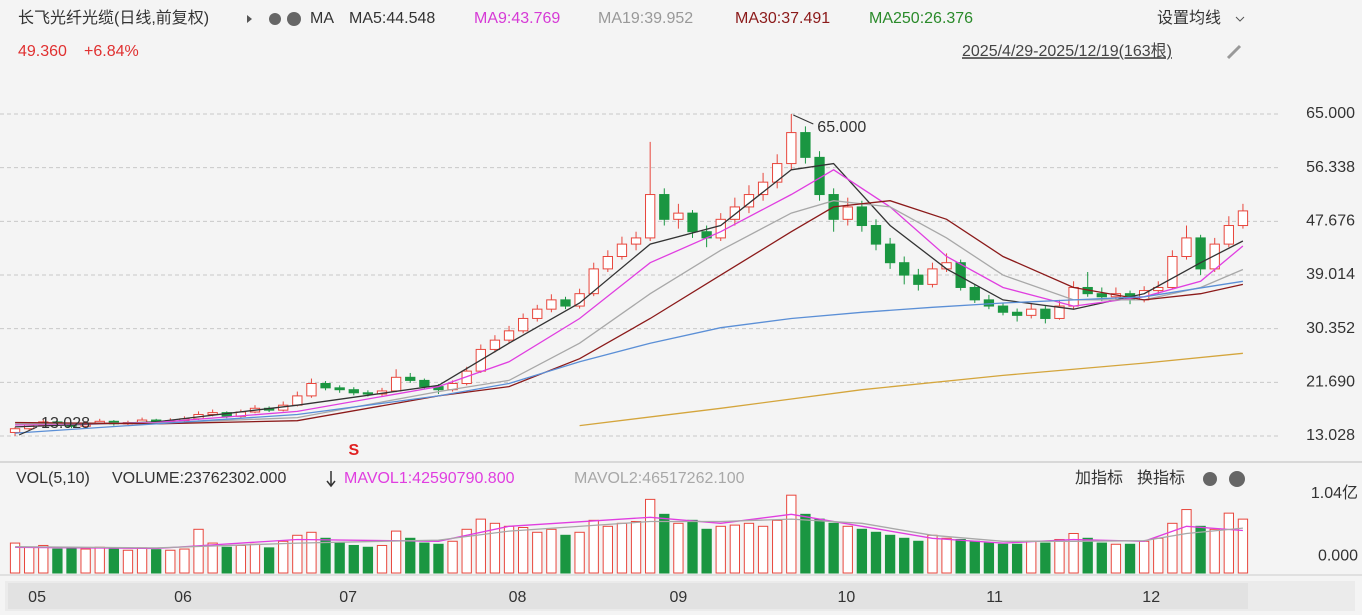  Describe the element at coordinates (1330, 274) in the screenshot. I see `y-tick-label: 39.014` at that location.